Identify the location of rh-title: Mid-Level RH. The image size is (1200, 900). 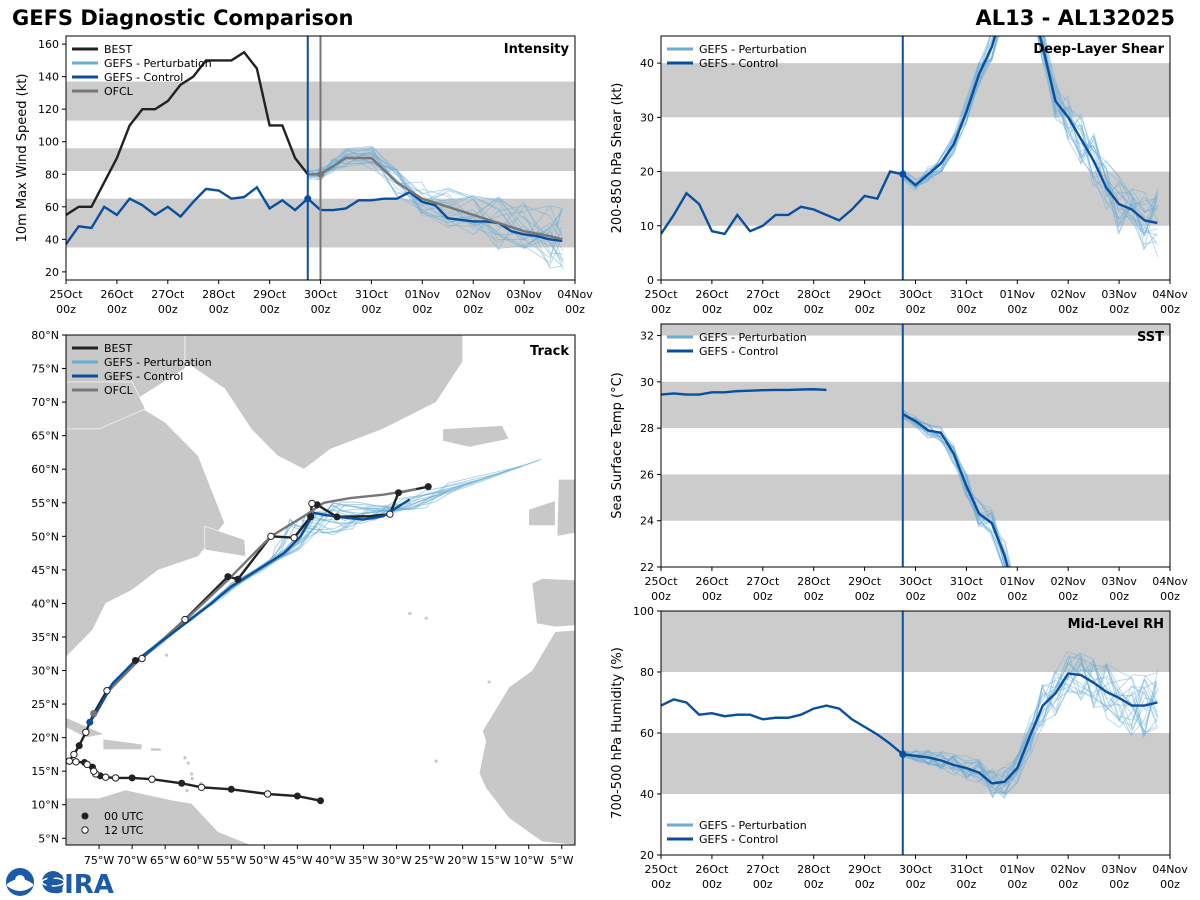
(1116, 624).